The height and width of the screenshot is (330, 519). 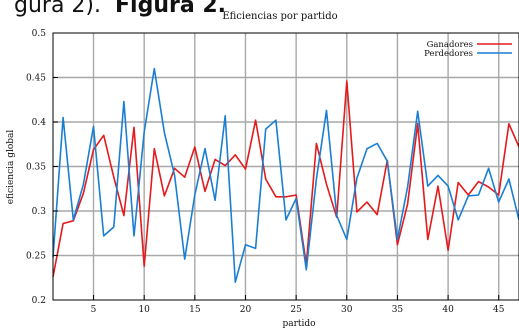 I want to click on x-tick-label: 5, so click(x=94, y=310).